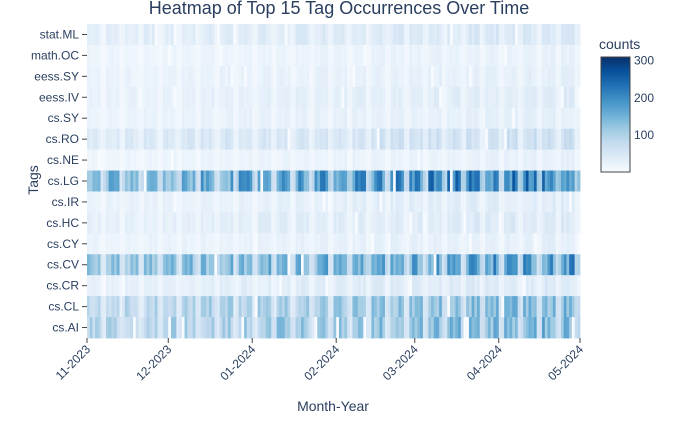  Describe the element at coordinates (55, 55) in the screenshot. I see `y-tick-label: math.OC` at that location.